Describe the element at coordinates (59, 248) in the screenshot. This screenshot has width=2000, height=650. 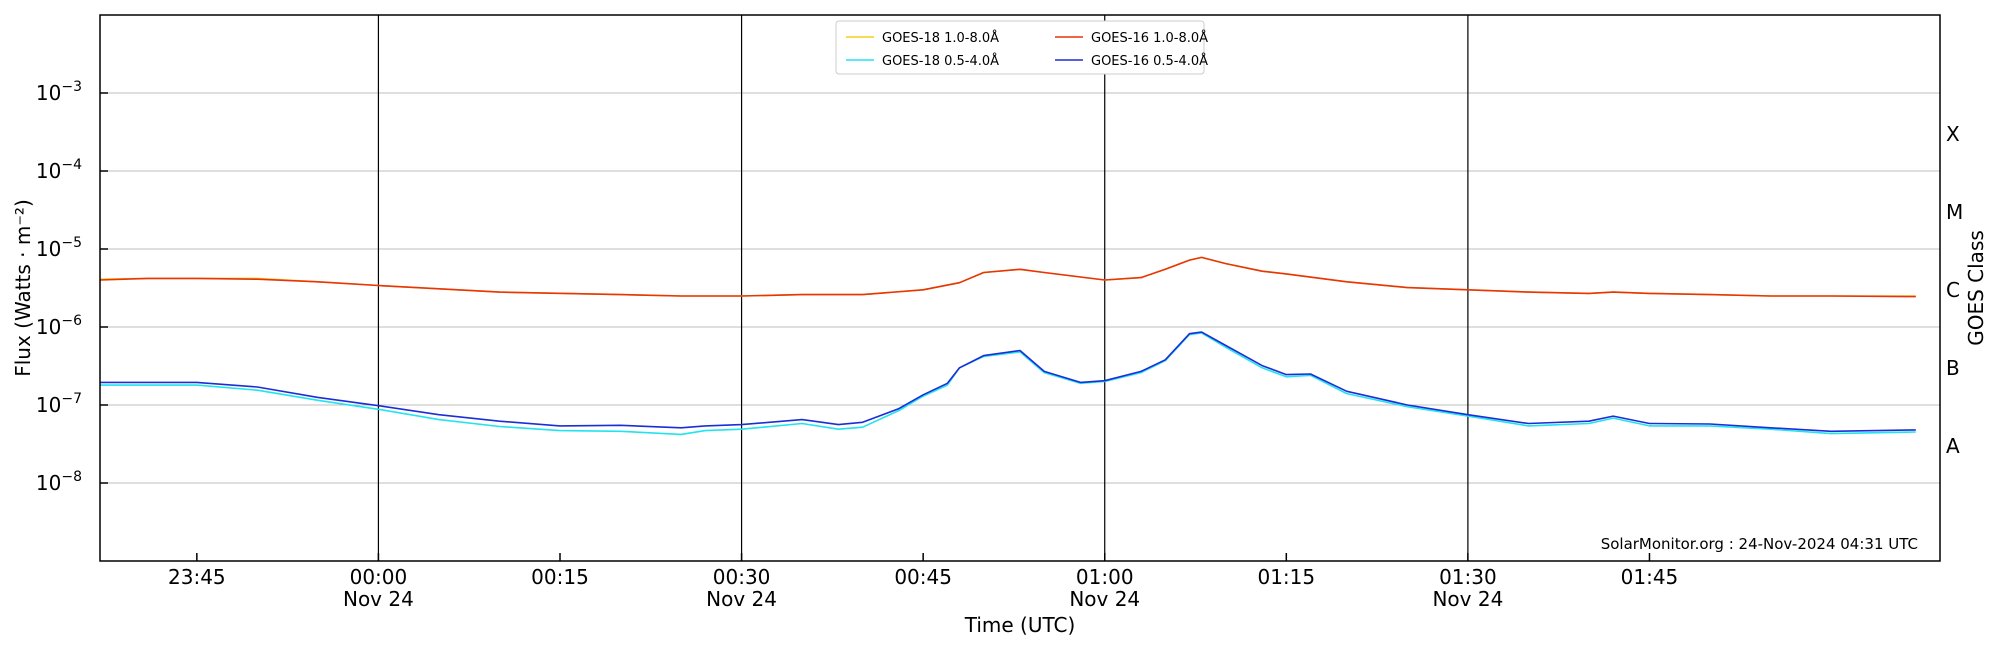
I see `y-tick-label: 10⁻⁵` at that location.